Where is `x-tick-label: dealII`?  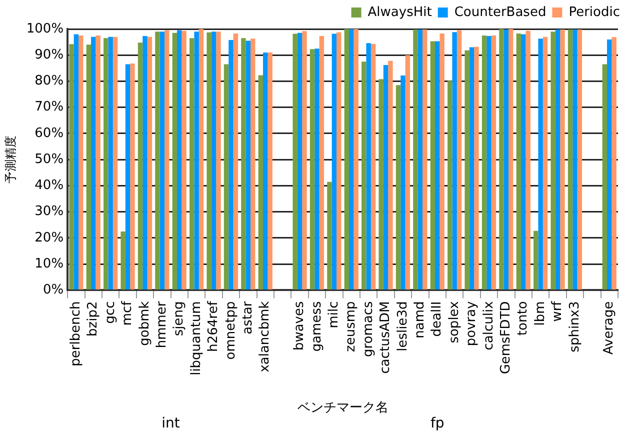 x-tick-label: dealII is located at coordinates (437, 319).